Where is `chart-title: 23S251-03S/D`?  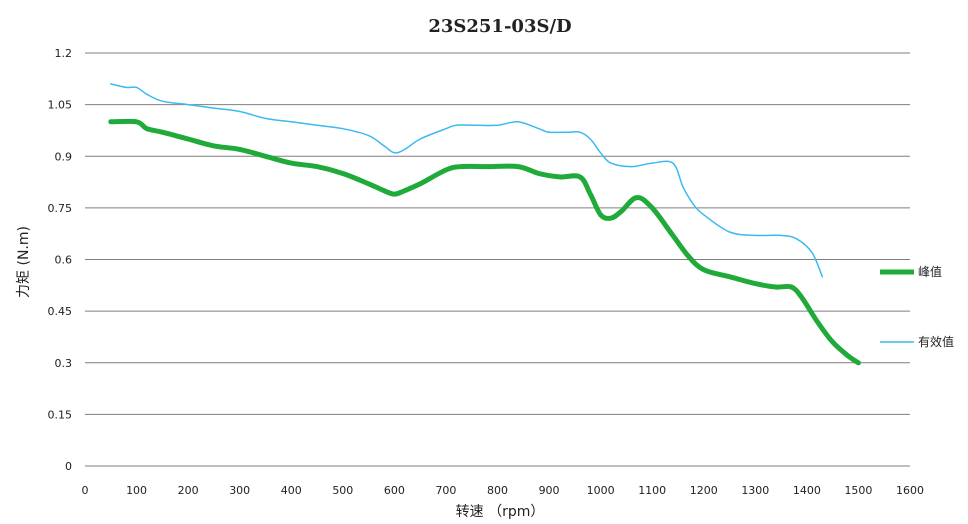 chart-title: 23S251-03S/D is located at coordinates (499, 26).